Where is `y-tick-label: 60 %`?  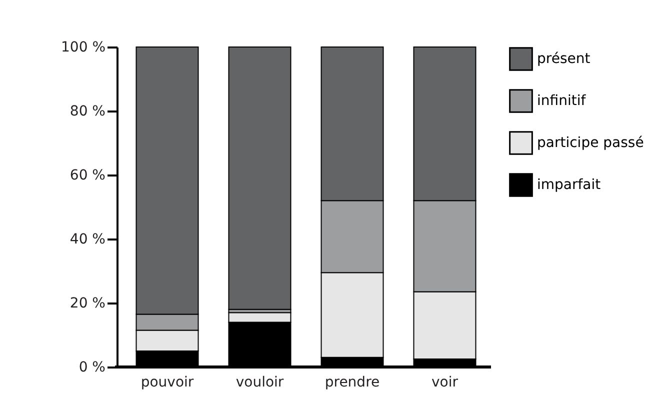
y-tick-label: 60 % is located at coordinates (88, 176).